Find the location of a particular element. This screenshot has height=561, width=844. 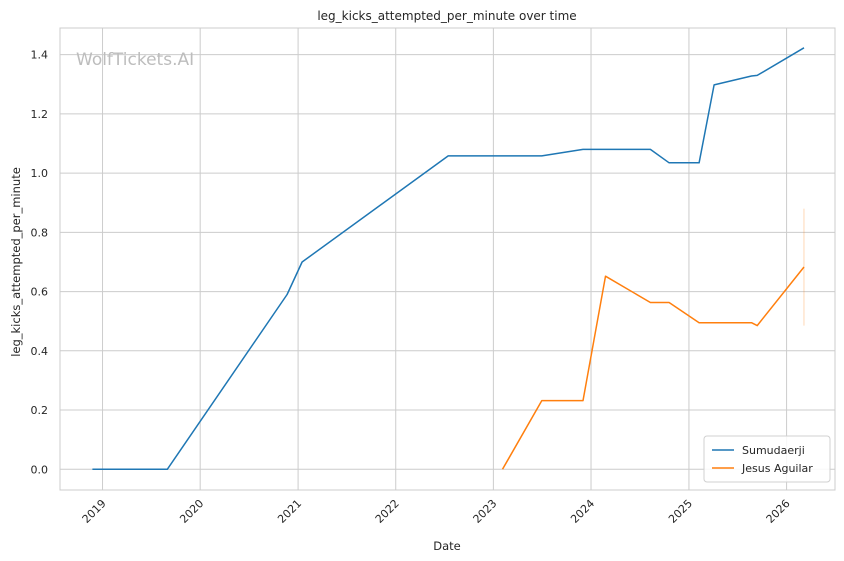

y-tick-label: 1.4 is located at coordinates (40, 55).